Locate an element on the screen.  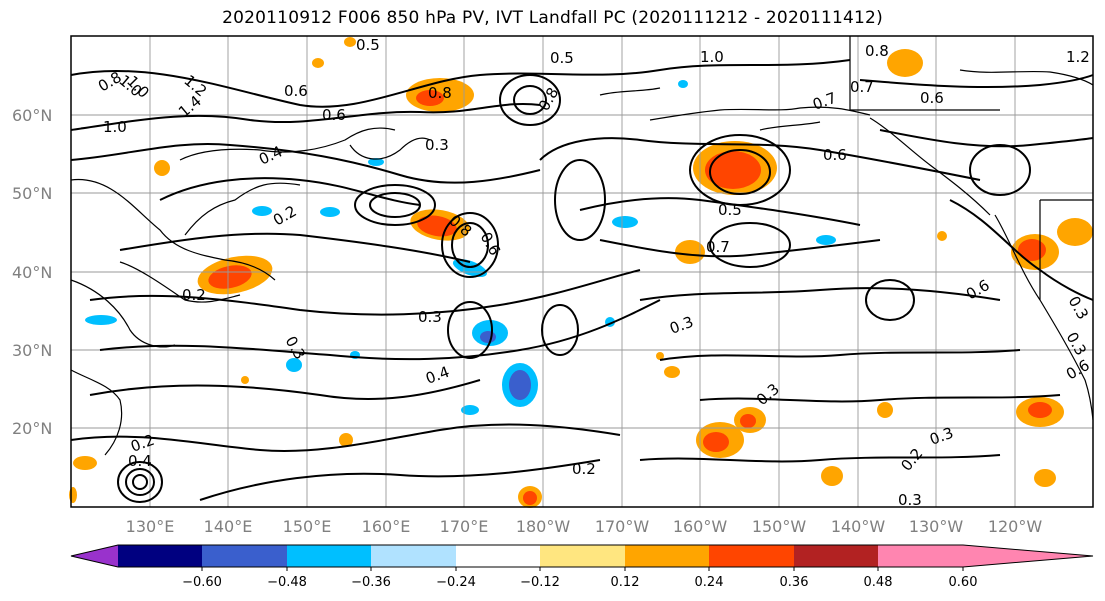
lon-label: 150°E is located at coordinates (307, 526).